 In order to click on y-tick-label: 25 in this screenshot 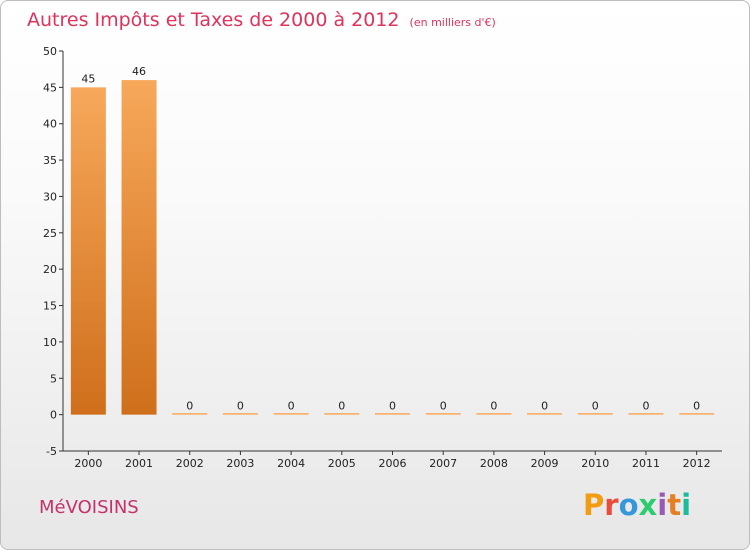, I will do `click(50, 233)`.